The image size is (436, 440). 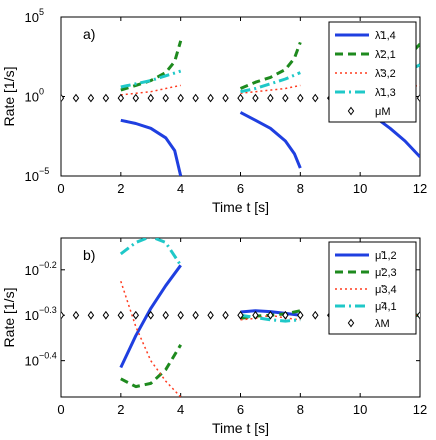 I want to click on legend-entry: μ̃2,3, so click(x=386, y=273).